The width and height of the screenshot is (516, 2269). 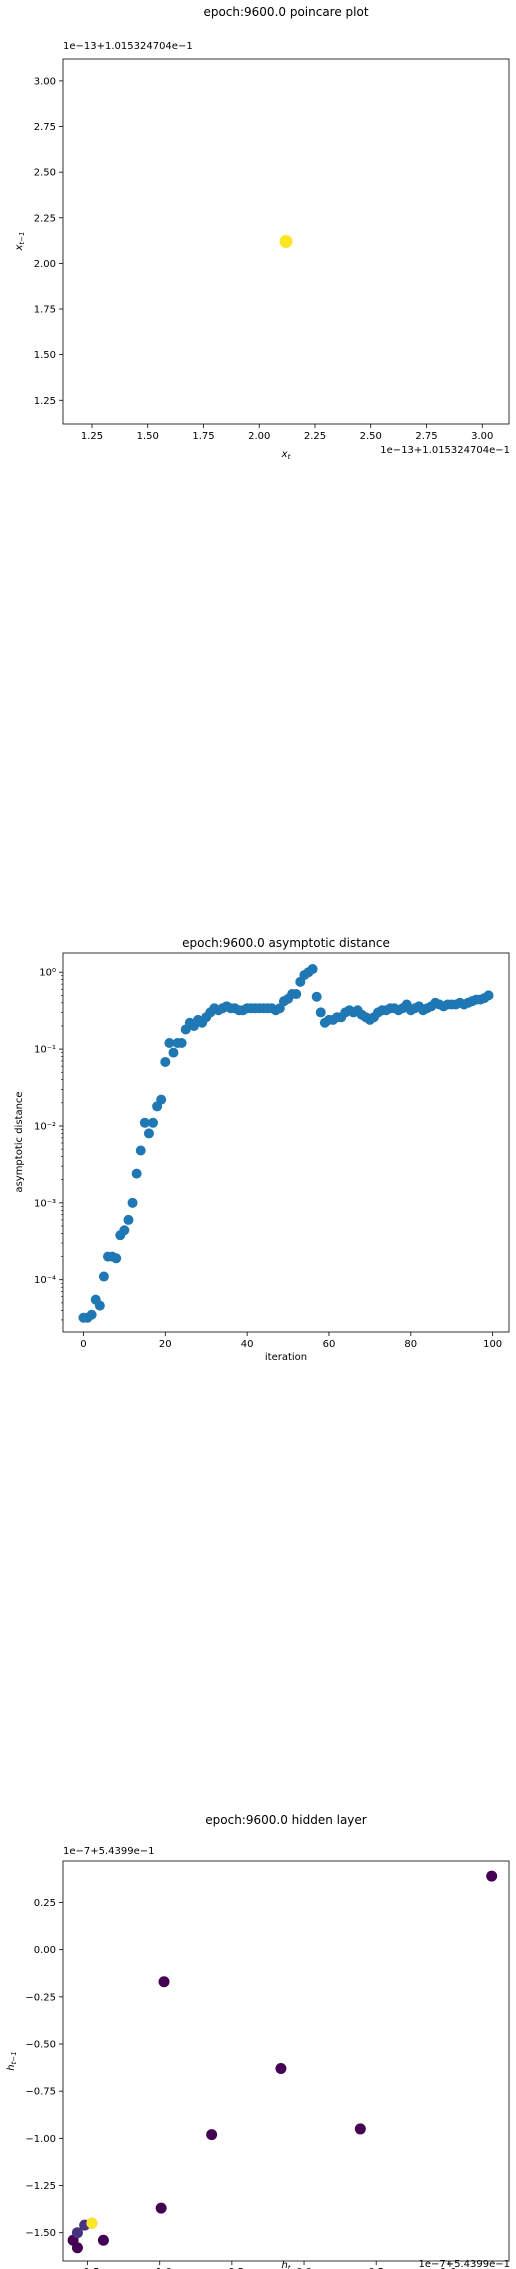 I want to click on y-tick-label: 2.50, so click(x=45, y=173).